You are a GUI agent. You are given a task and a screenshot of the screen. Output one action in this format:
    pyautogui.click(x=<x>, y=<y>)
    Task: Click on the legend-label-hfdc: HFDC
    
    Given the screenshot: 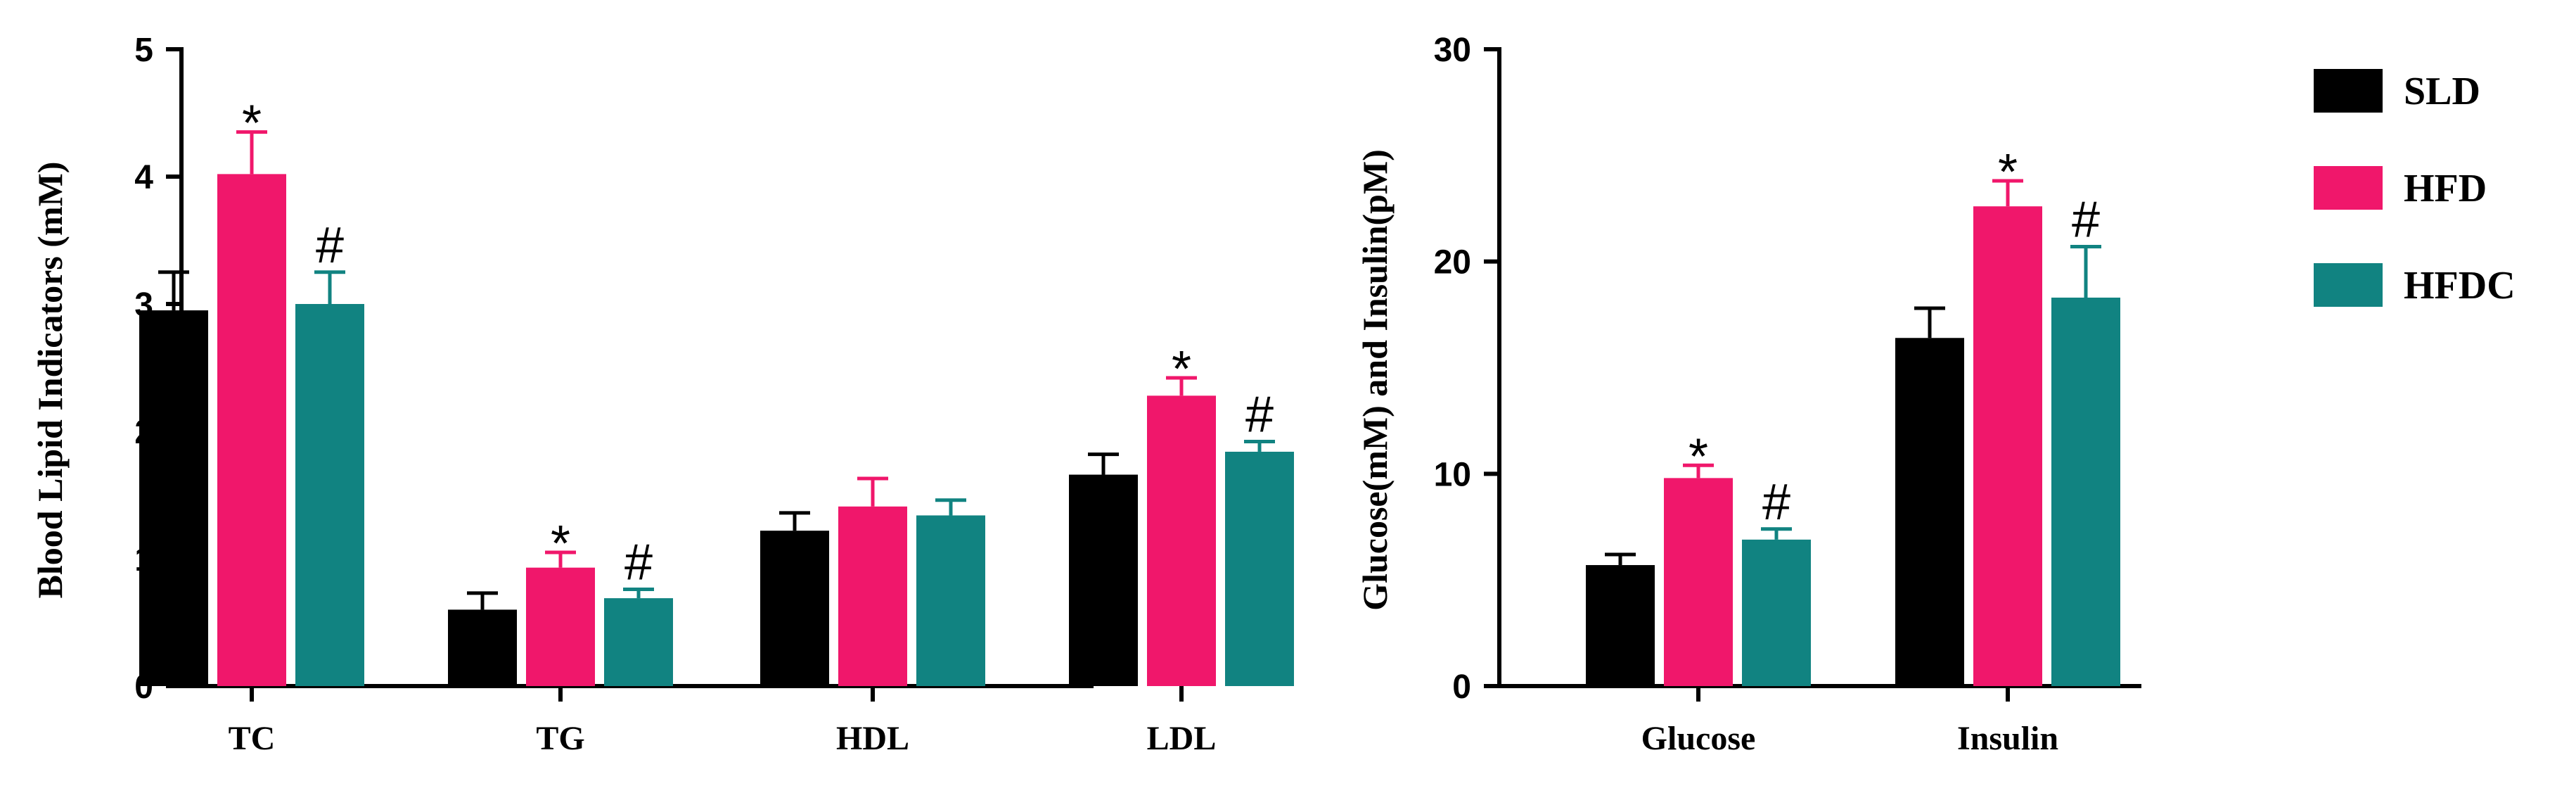 What is the action you would take?
    pyautogui.click(x=2460, y=286)
    